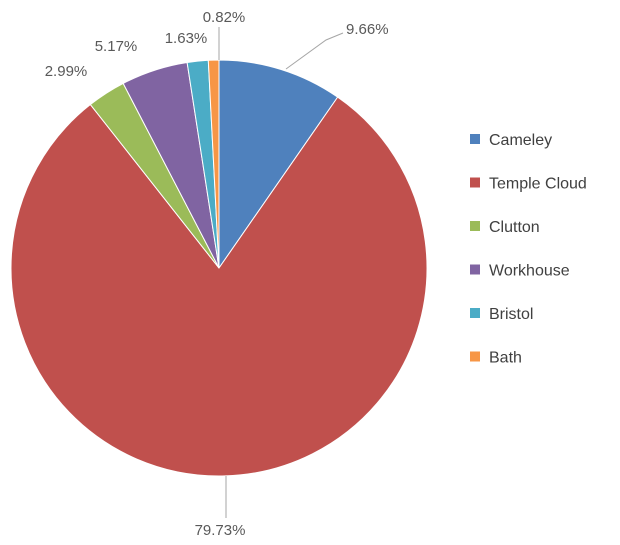 The image size is (620, 545). Describe the element at coordinates (505, 358) in the screenshot. I see `legend-label-bath: Bath` at that location.